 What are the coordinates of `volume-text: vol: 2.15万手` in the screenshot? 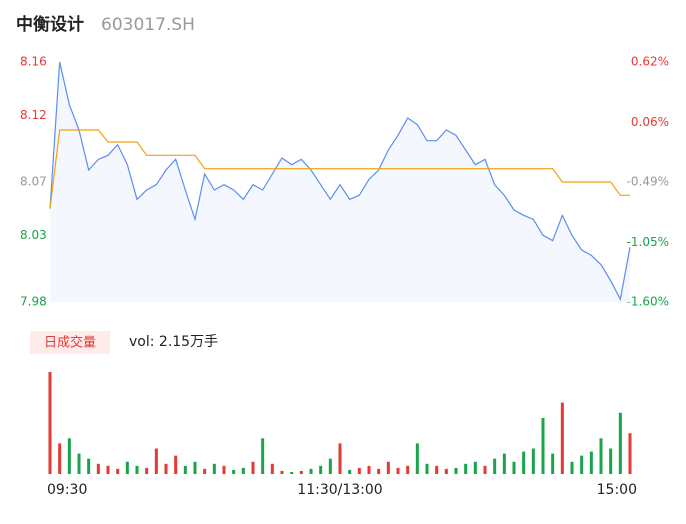 It's located at (173, 342).